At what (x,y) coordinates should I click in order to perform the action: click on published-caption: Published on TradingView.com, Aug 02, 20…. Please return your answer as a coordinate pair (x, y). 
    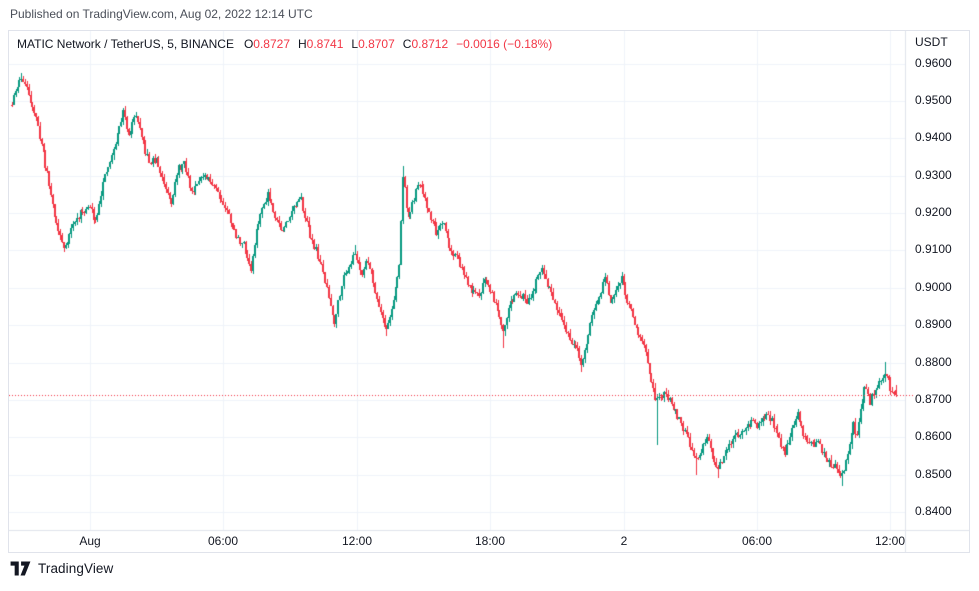
    Looking at the image, I should click on (161, 14).